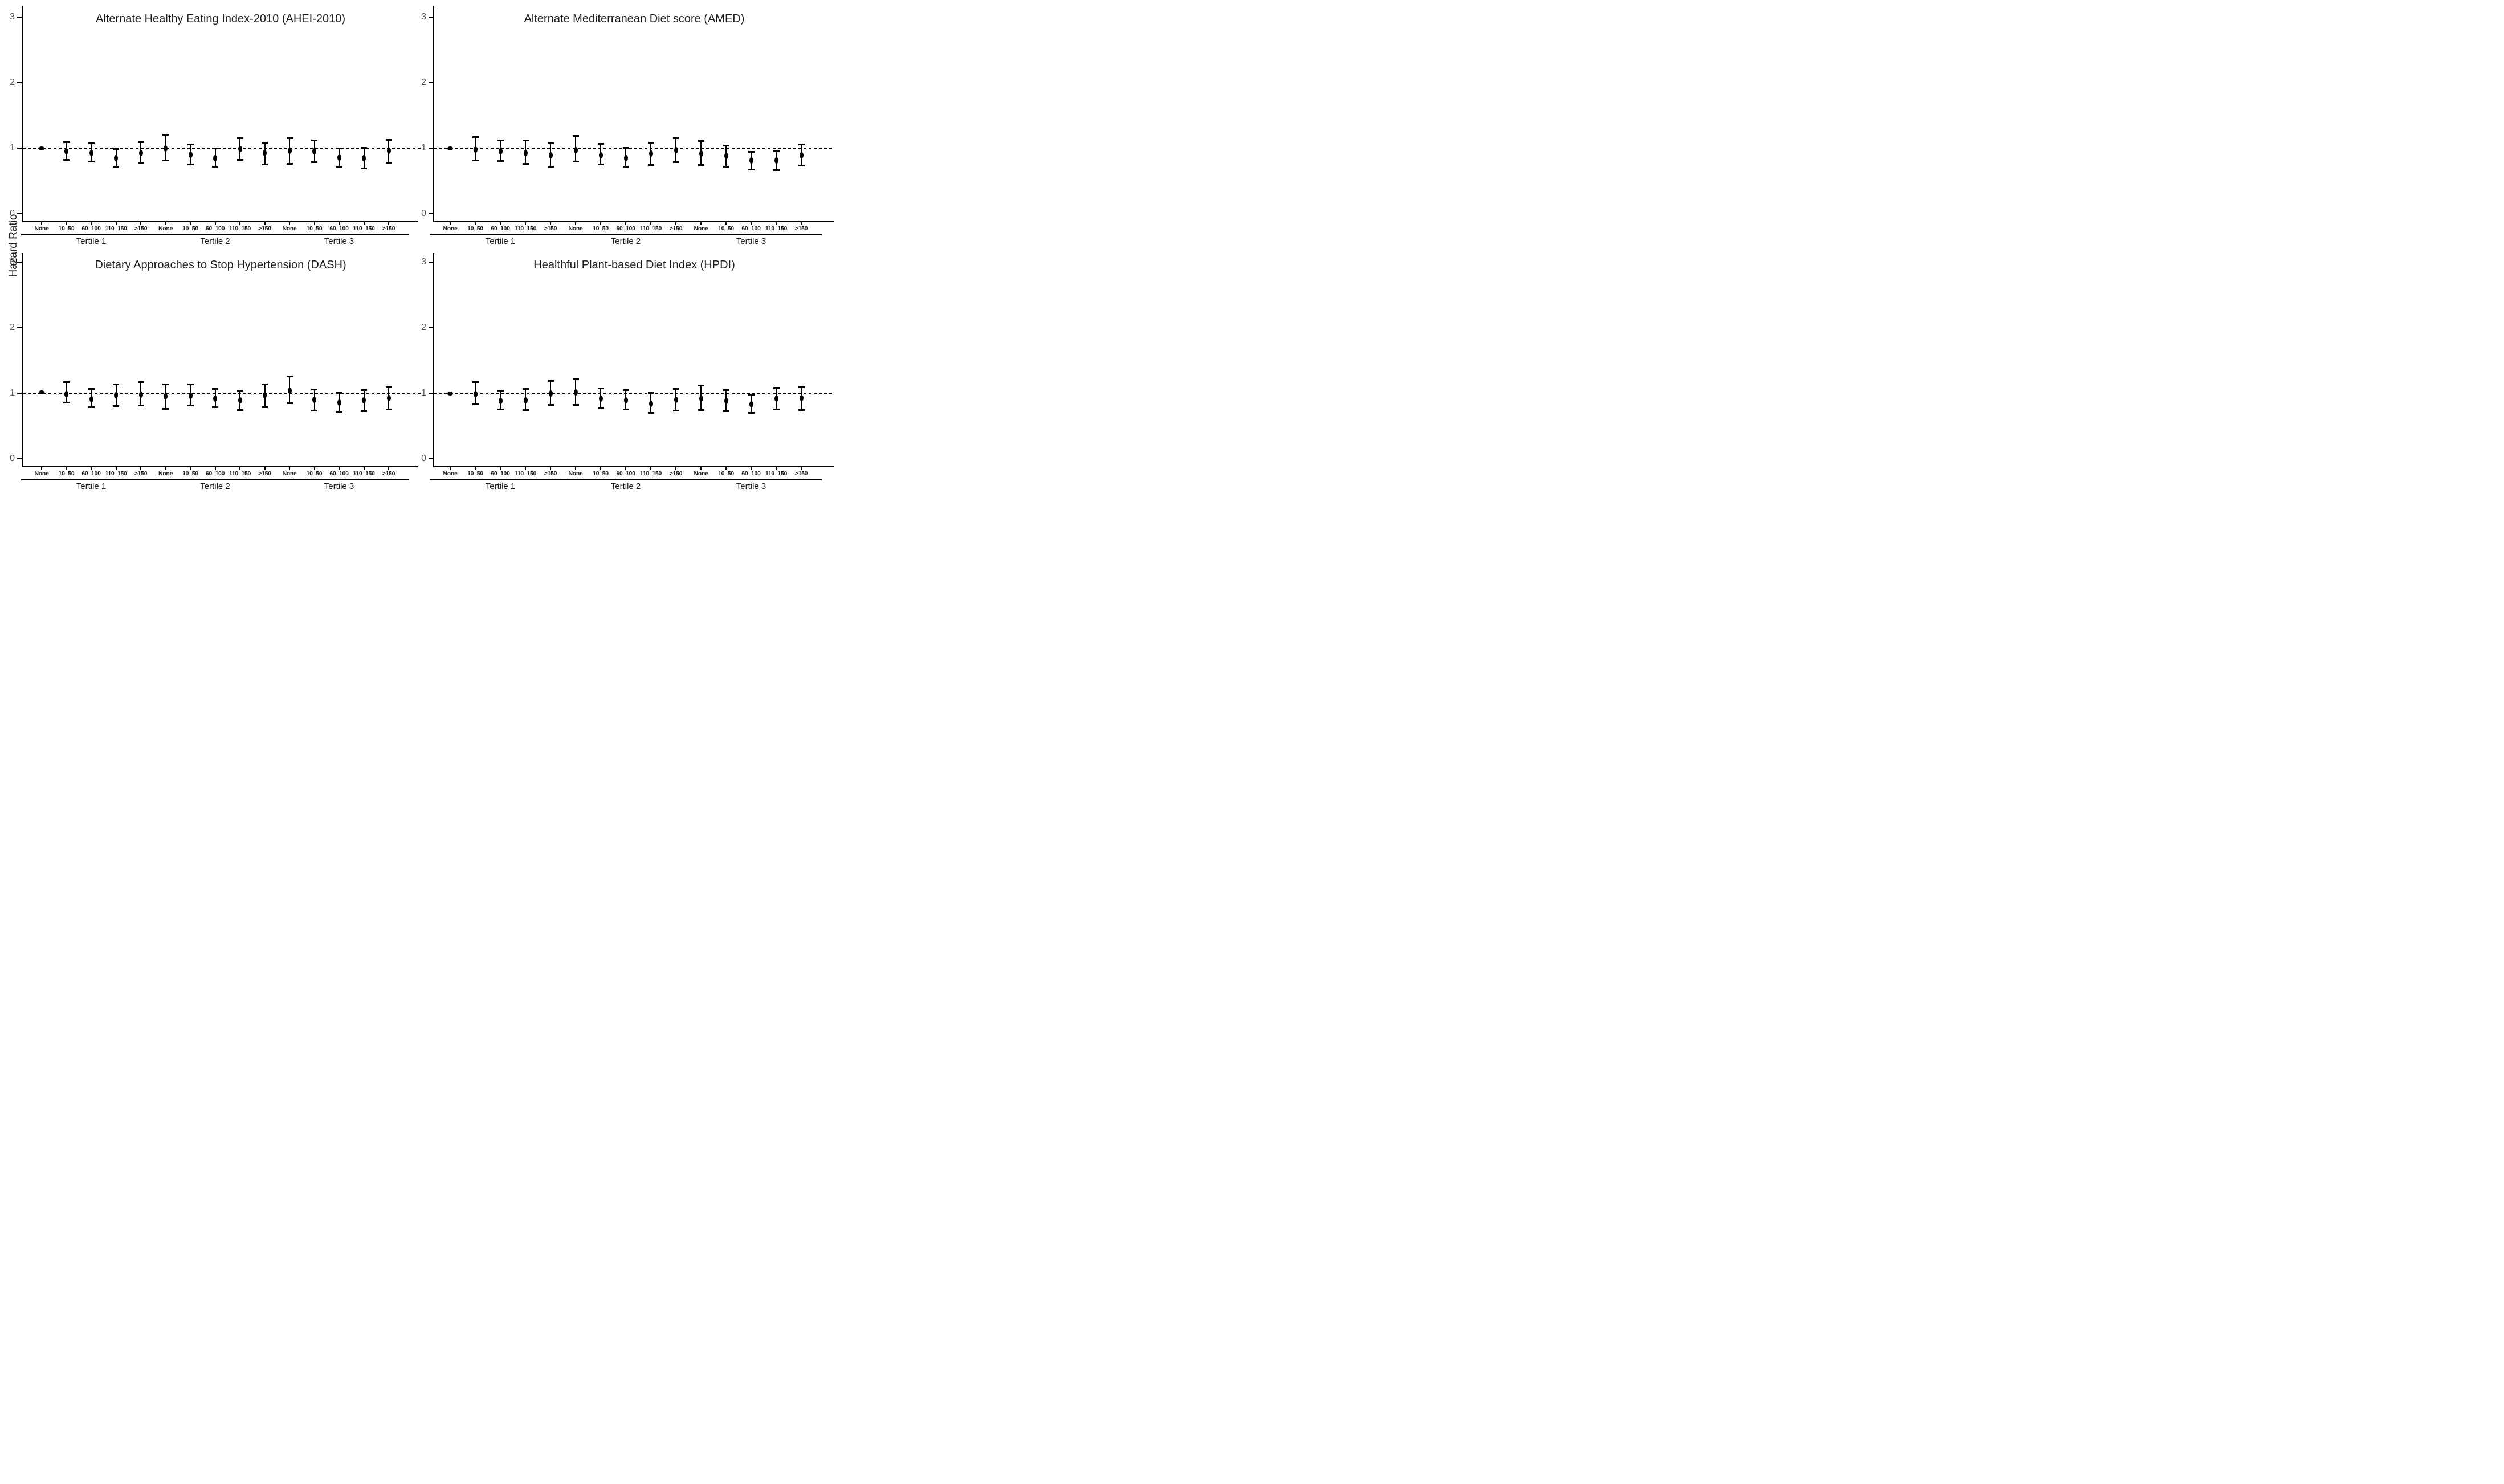  Describe the element at coordinates (726, 229) in the screenshot. I see `x-category-label: 10–50` at that location.